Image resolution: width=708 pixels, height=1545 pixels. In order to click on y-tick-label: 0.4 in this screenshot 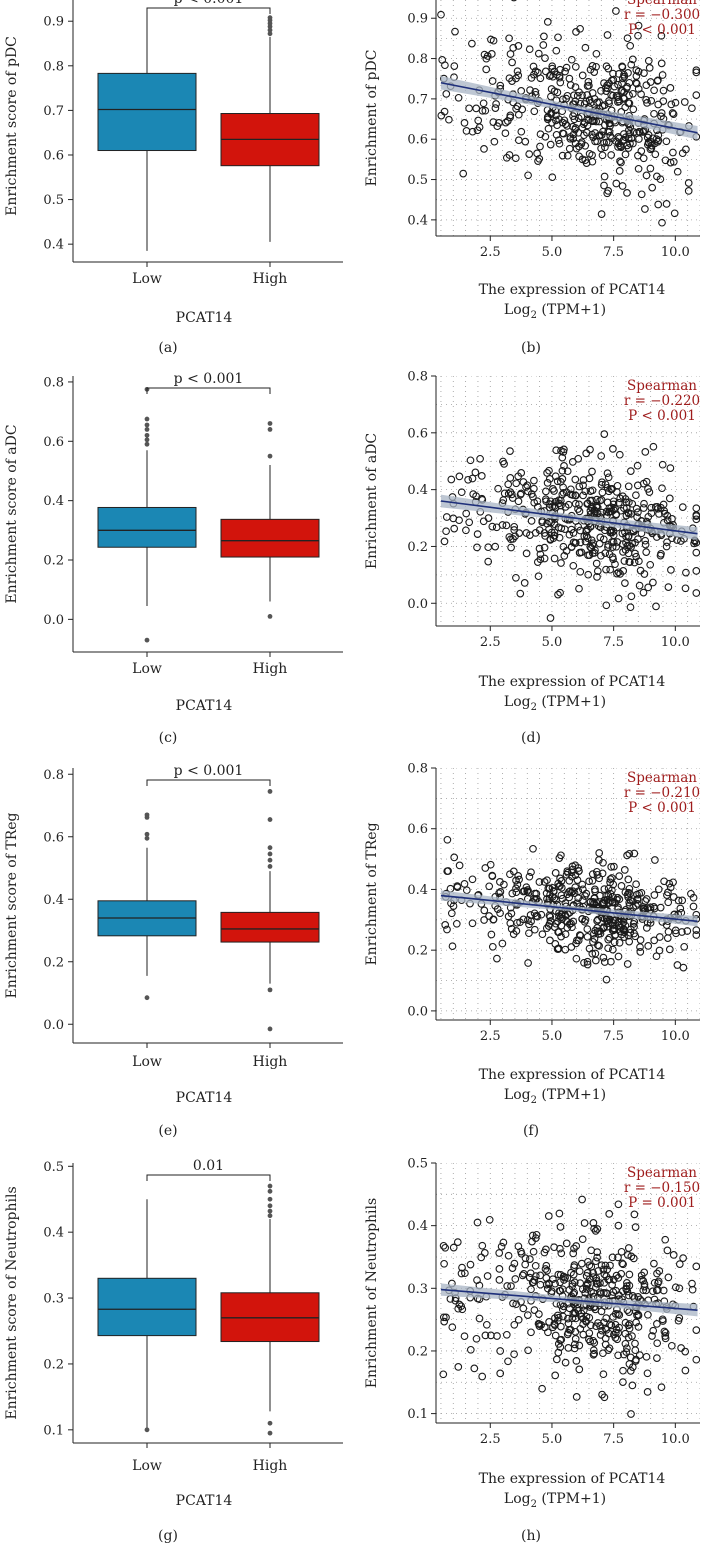, I will do `click(53, 501)`.